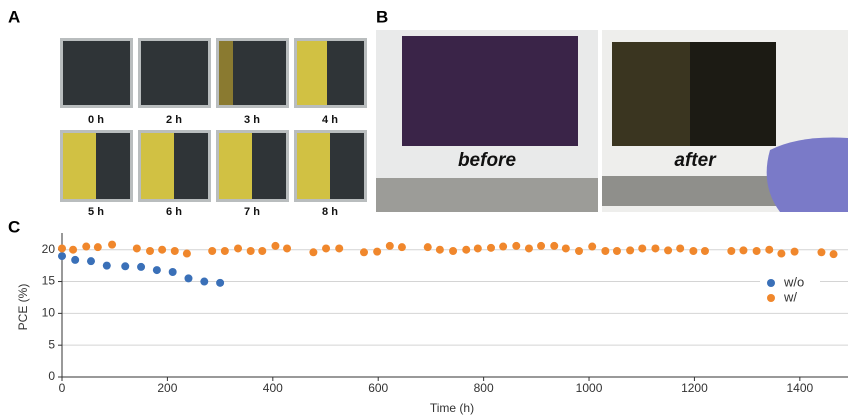 This screenshot has height=417, width=848. Describe the element at coordinates (174, 120) in the screenshot. I see `sample-label: 2 h` at that location.